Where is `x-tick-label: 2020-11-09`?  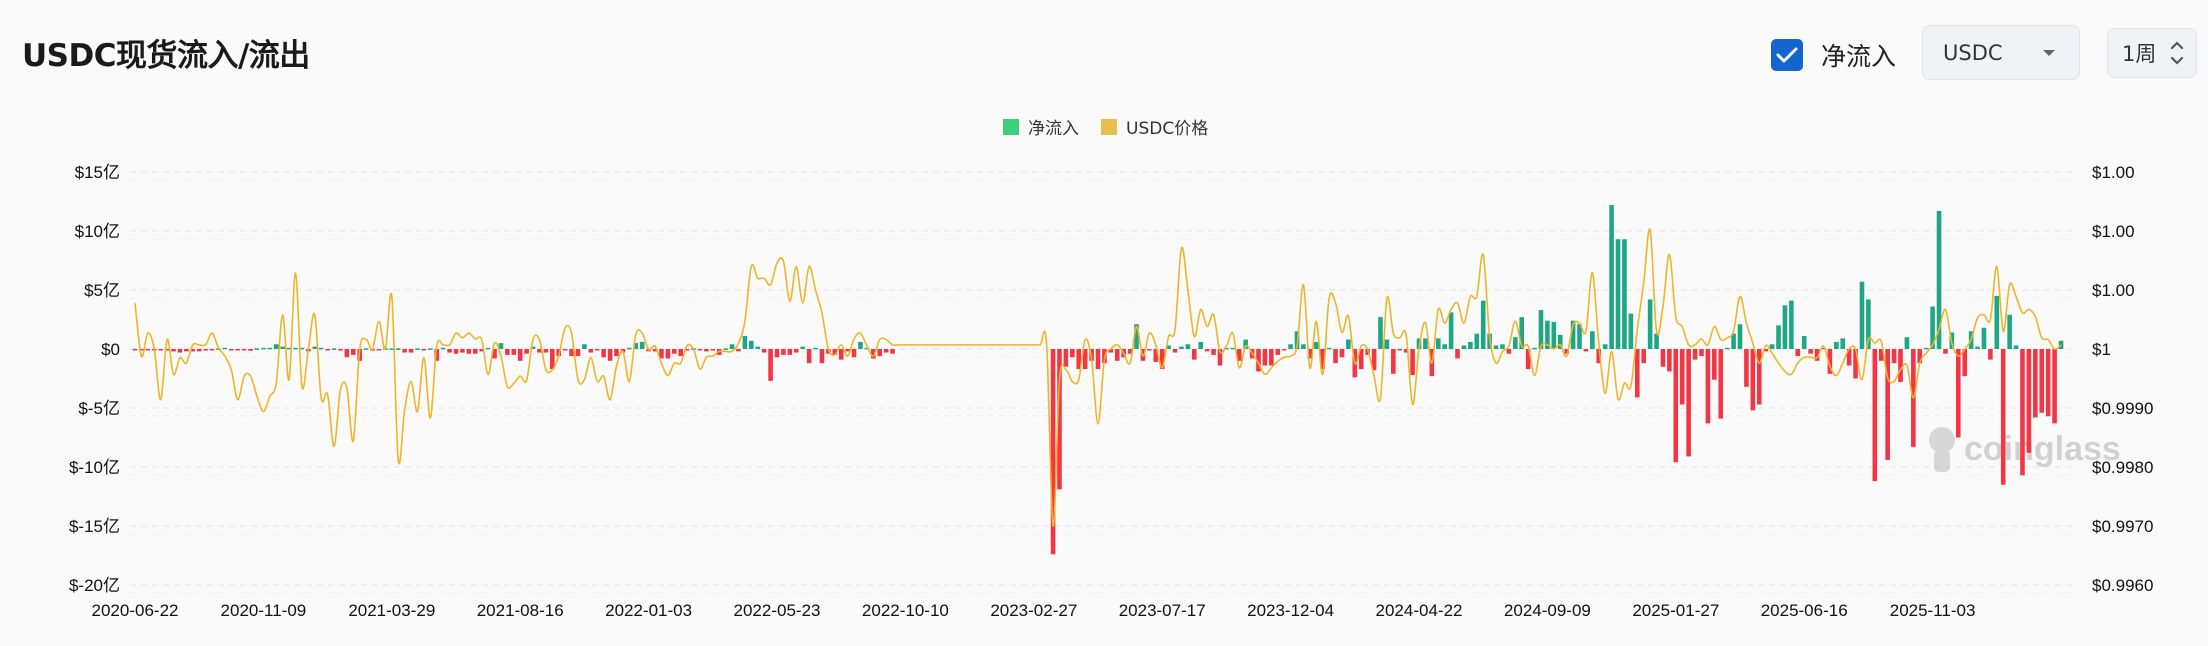 x-tick-label: 2020-11-09 is located at coordinates (264, 610).